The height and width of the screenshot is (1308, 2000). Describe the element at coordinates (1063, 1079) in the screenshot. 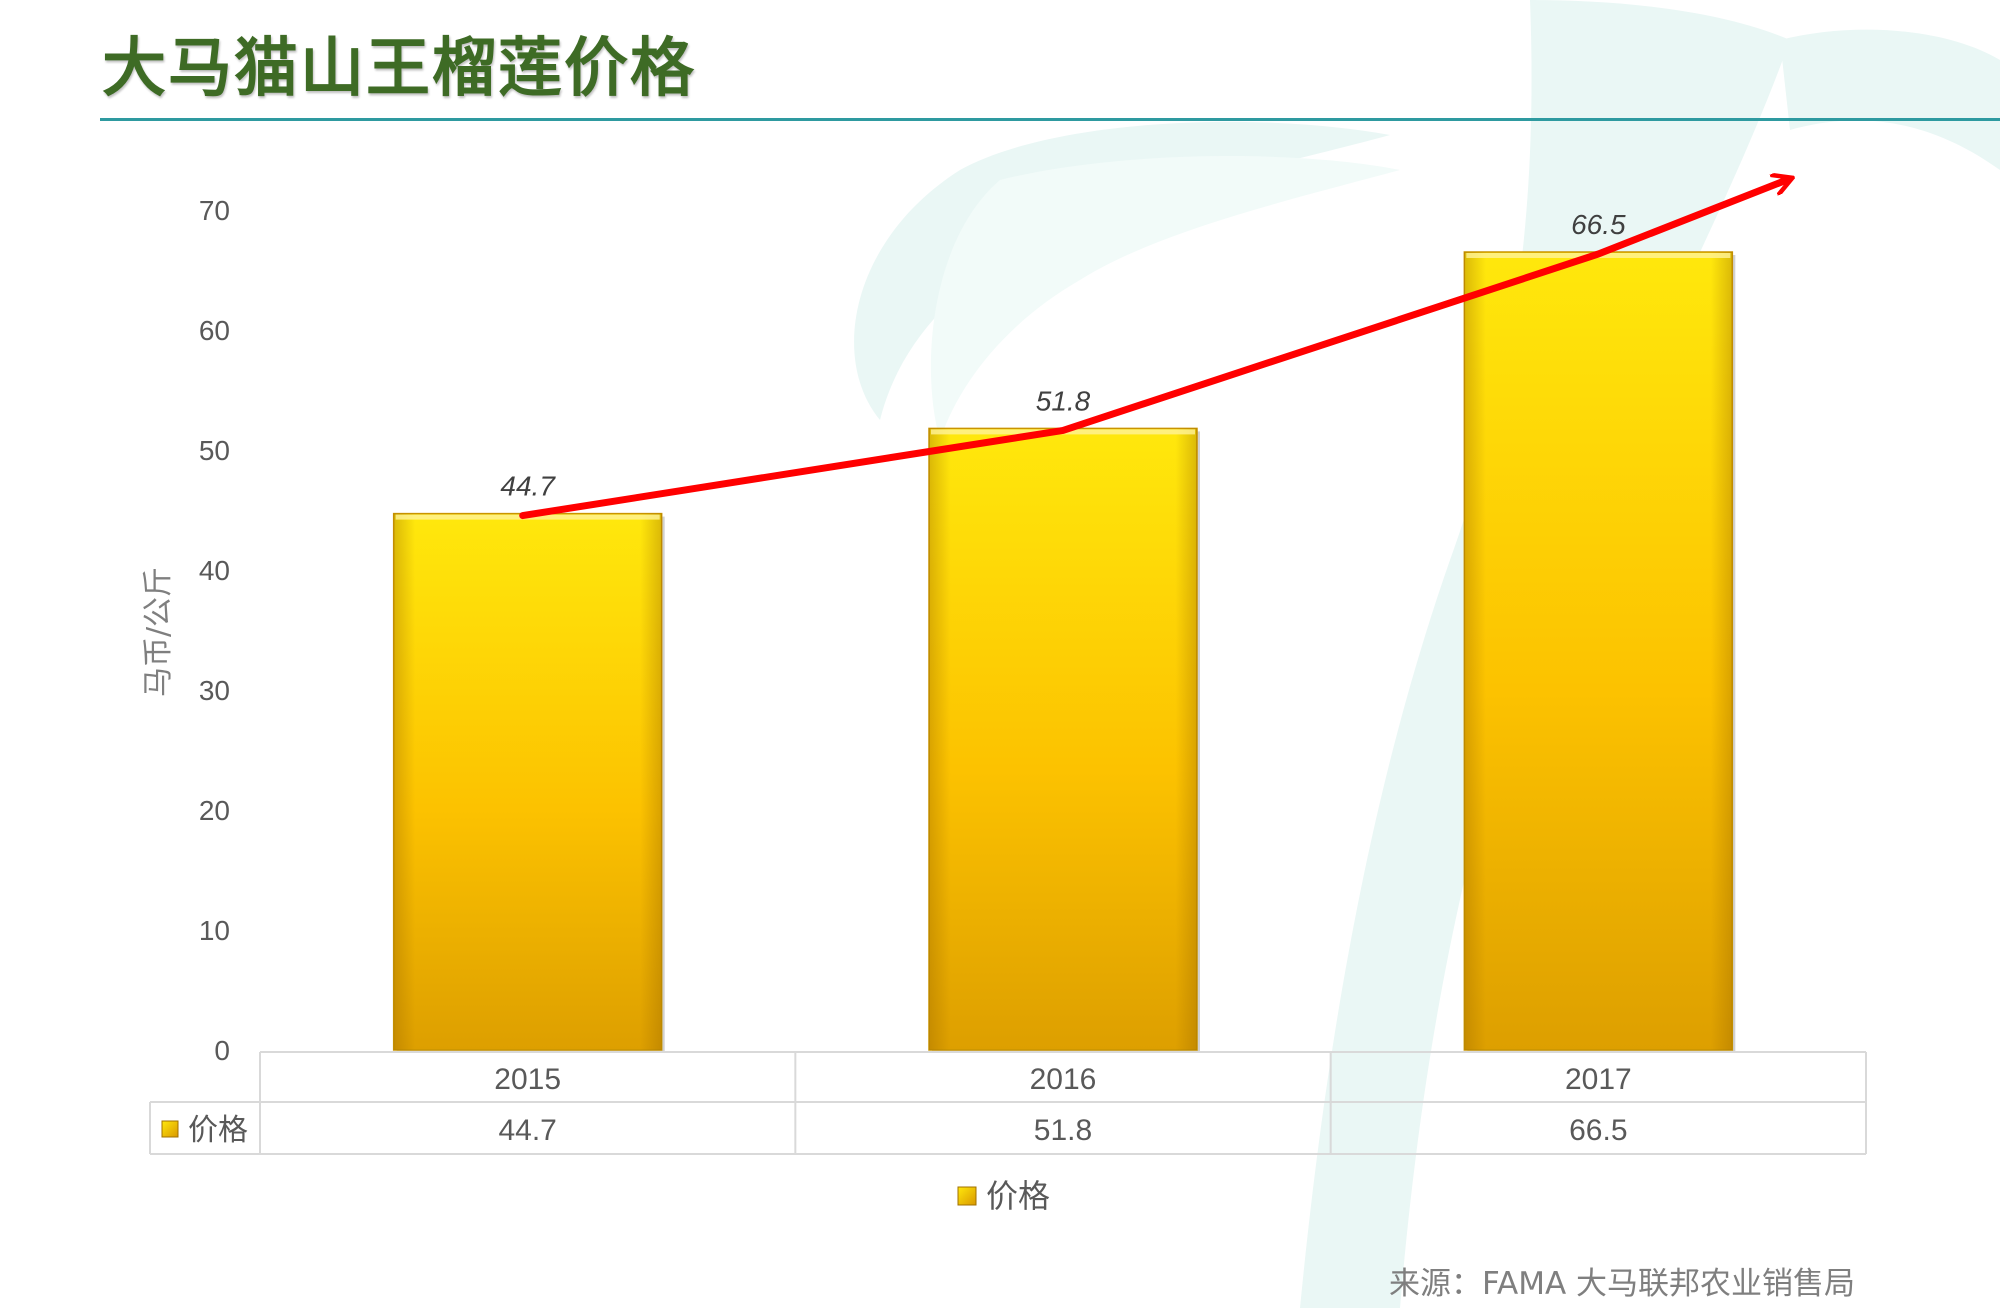

I see `x-category-label: 2016` at that location.